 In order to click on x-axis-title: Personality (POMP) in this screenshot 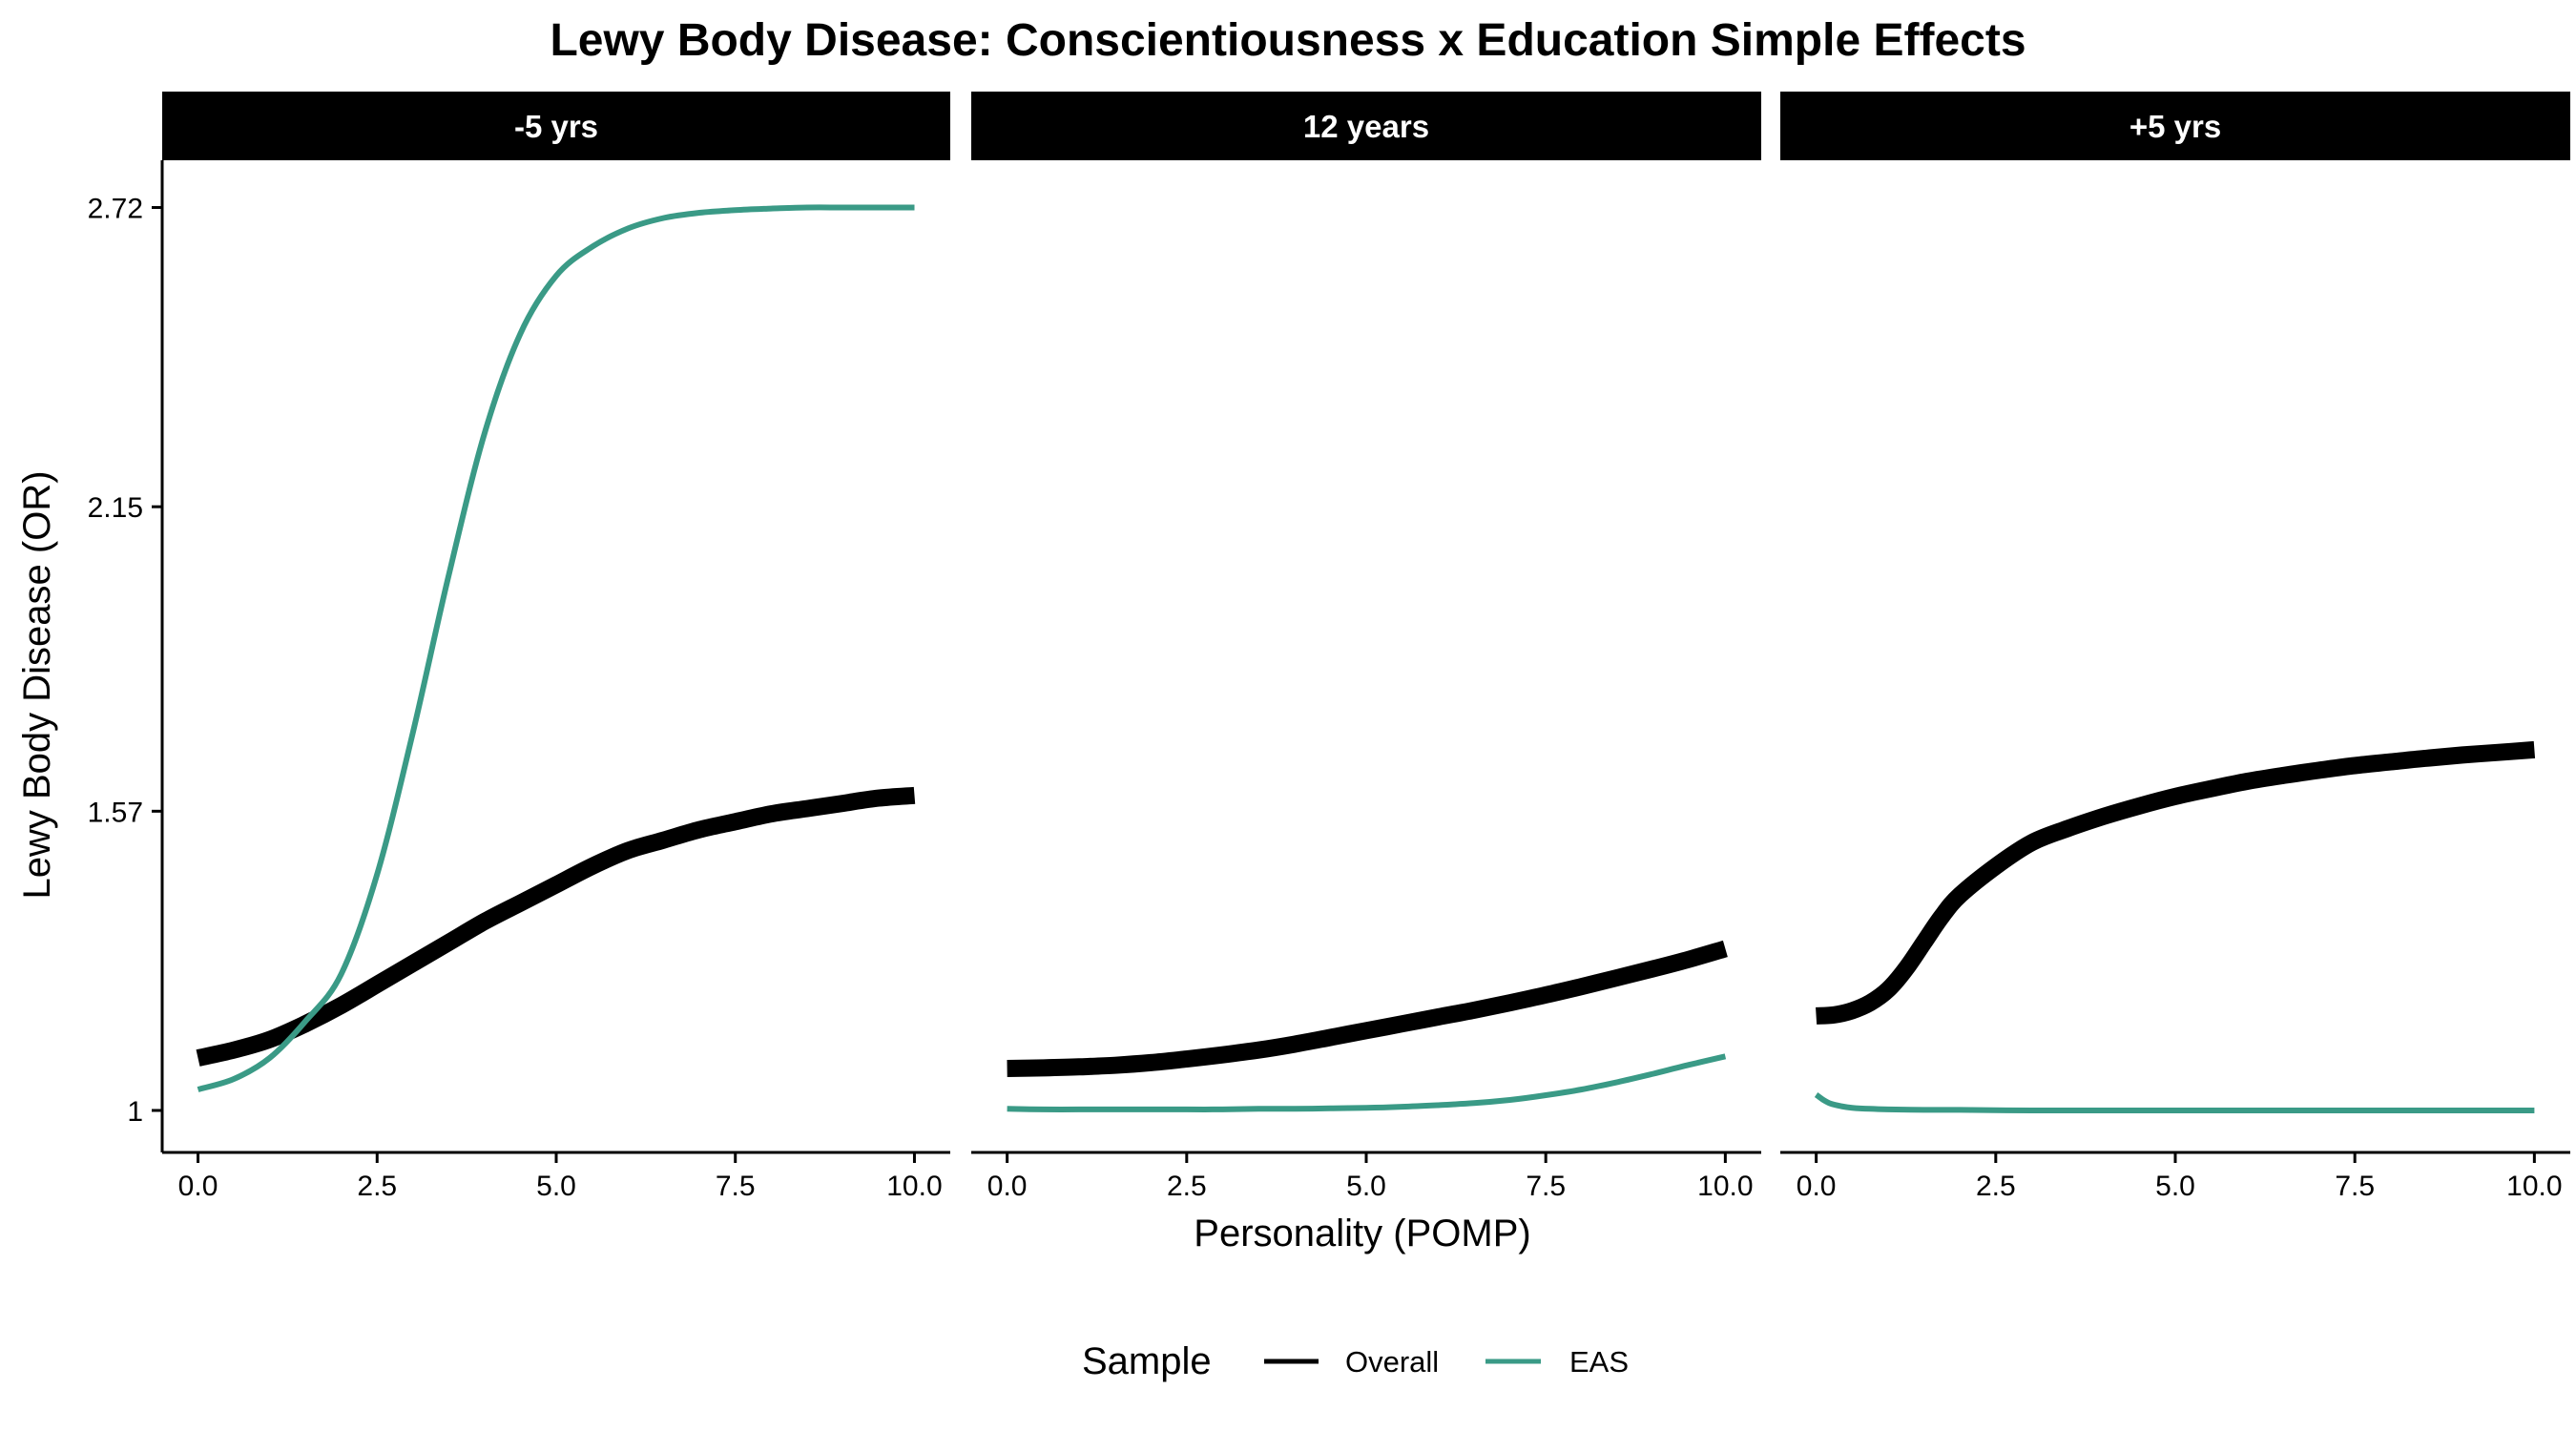, I will do `click(1362, 1234)`.